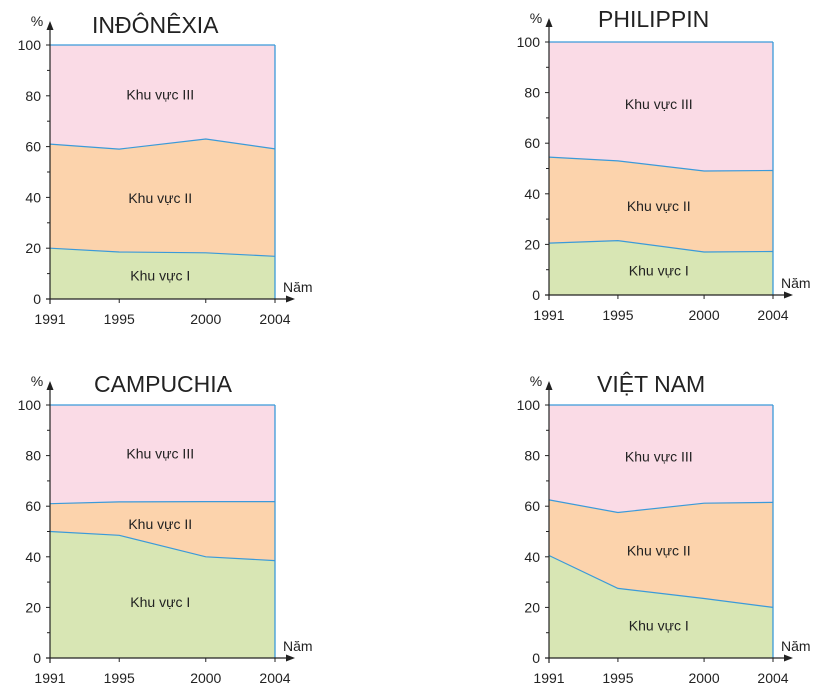 This screenshot has height=699, width=832. What do you see at coordinates (155, 24) in the screenshot?
I see `chart-title: INĐÔNÊXIA` at bounding box center [155, 24].